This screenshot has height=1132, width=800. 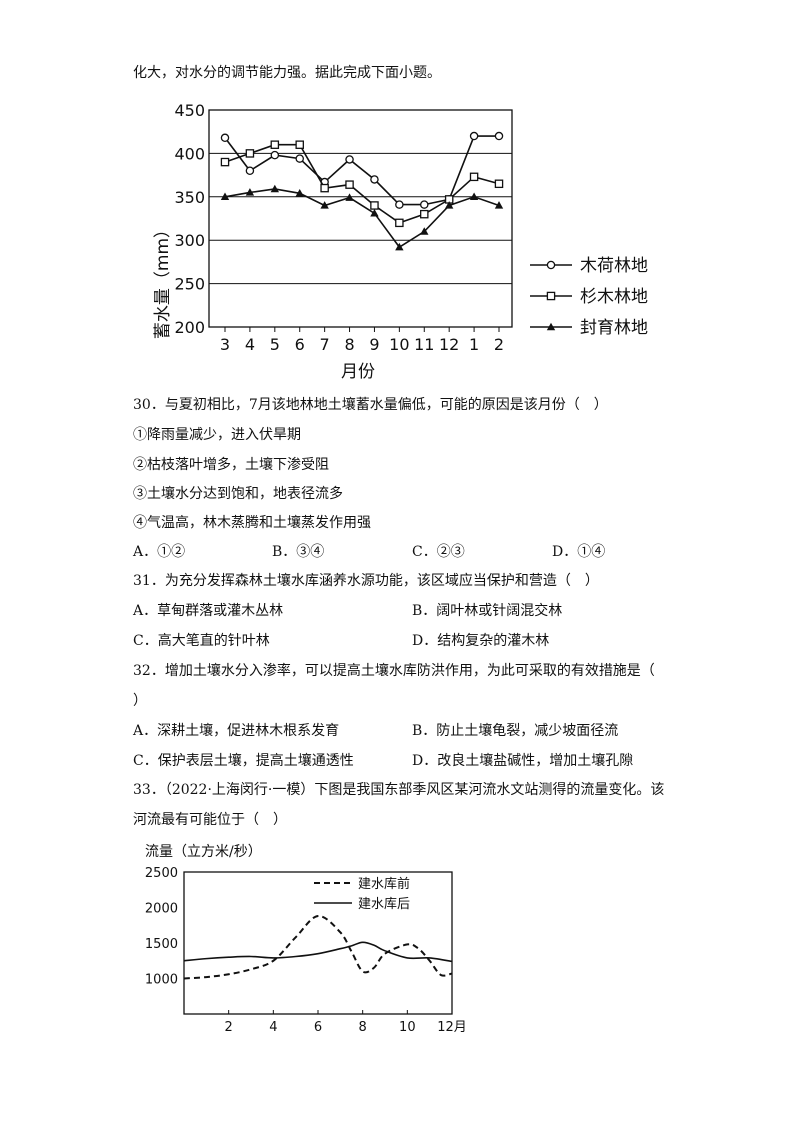 I want to click on q32-option-d: D．改良土壤盐碱性，增加土壤孔隙, so click(x=523, y=761).